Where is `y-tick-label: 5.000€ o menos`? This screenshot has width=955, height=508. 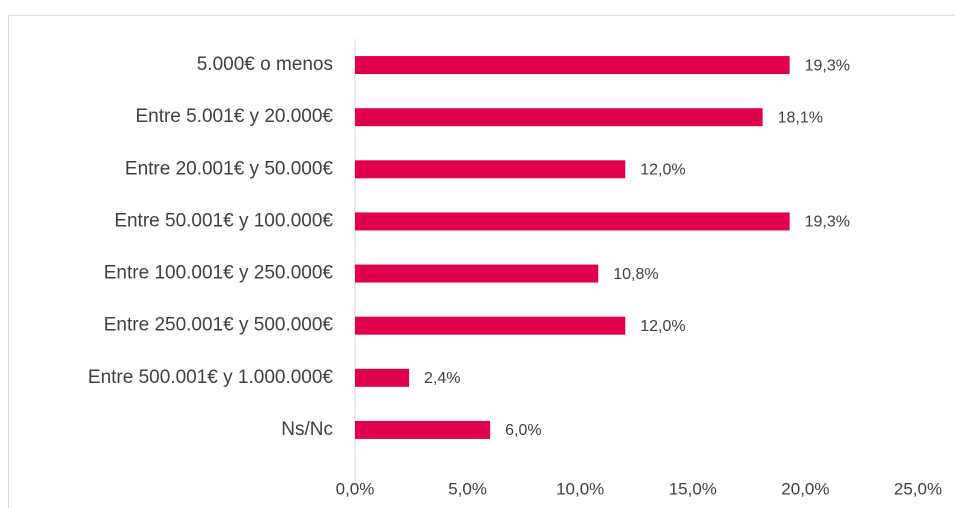 y-tick-label: 5.000€ o menos is located at coordinates (265, 64).